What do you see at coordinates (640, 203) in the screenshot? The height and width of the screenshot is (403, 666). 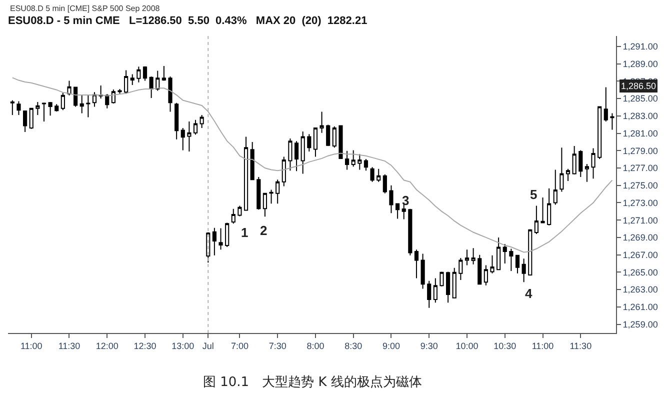 I see `y-tick-label: 1,273.00` at bounding box center [640, 203].